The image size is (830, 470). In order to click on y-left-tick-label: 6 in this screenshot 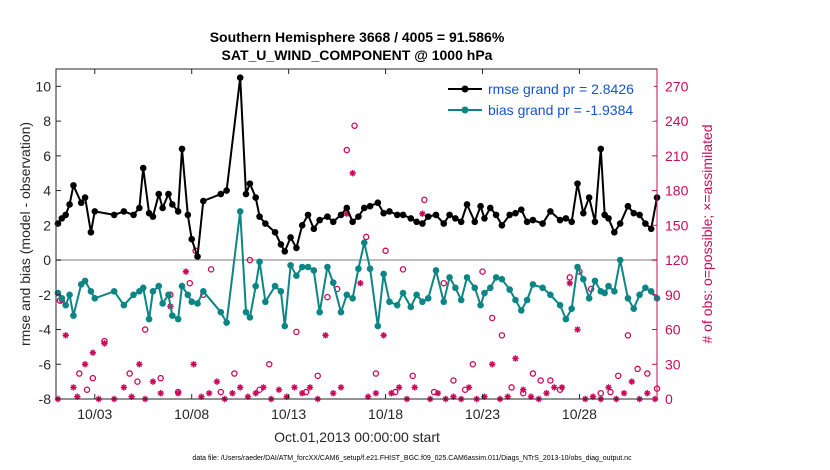, I will do `click(47, 156)`.